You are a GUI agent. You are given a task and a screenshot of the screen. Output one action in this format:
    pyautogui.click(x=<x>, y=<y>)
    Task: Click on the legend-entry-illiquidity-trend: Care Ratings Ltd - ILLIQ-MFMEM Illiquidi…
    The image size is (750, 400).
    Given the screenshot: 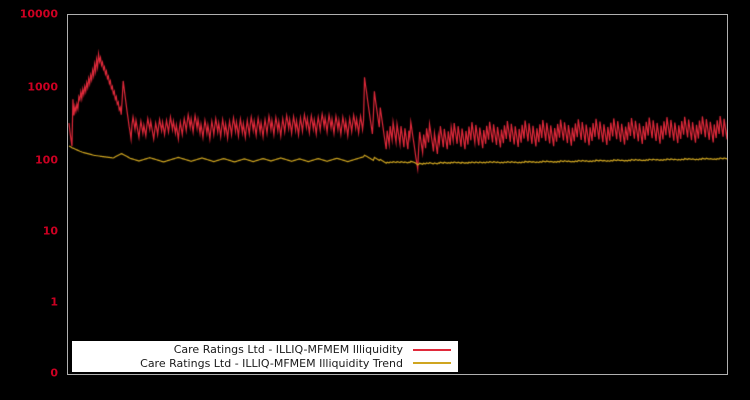 What is the action you would take?
    pyautogui.click(x=265, y=364)
    